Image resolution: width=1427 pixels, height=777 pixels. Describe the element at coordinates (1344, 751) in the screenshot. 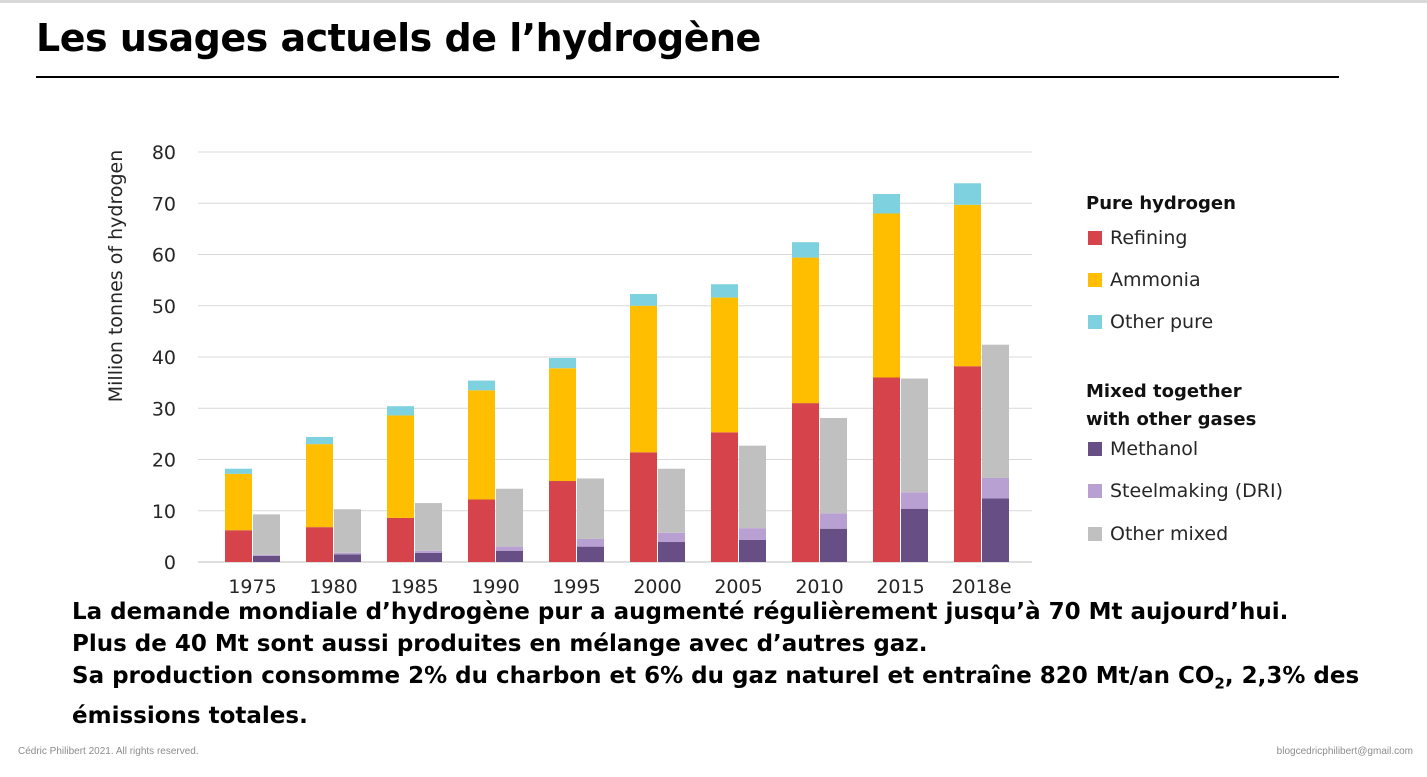

I see `footer-email: blogcedricphilibert@gmail.com` at that location.